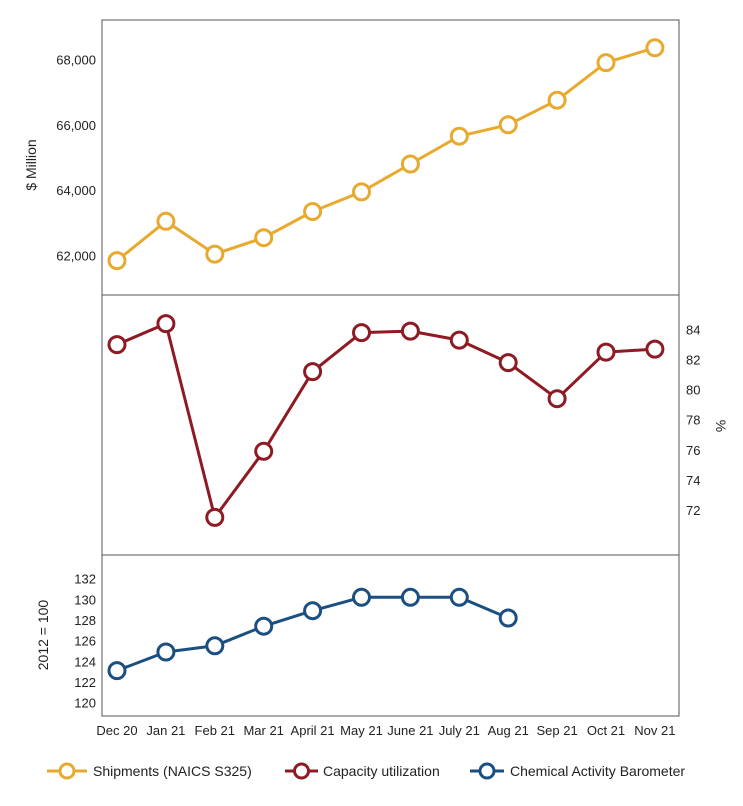 The height and width of the screenshot is (806, 743). What do you see at coordinates (172, 771) in the screenshot?
I see `legend-label-shipments: Shipments (NAICS S325)` at bounding box center [172, 771].